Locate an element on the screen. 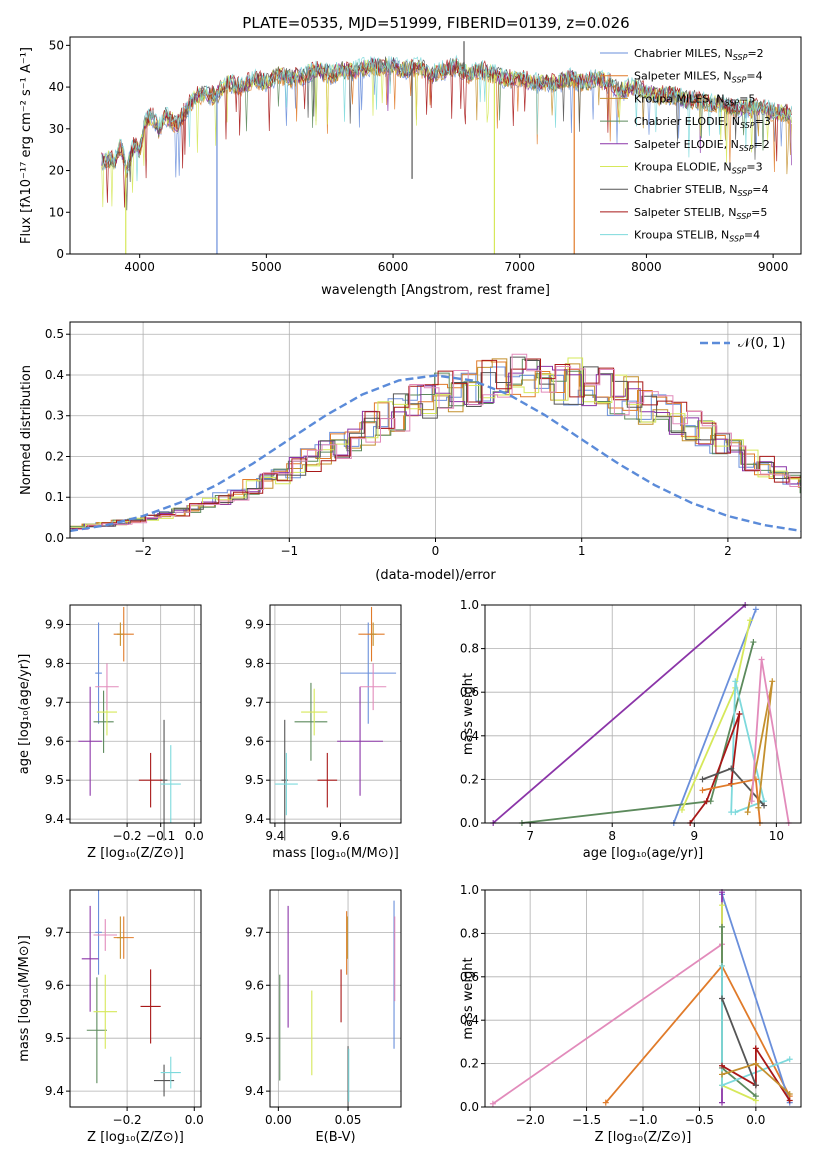 Image resolution: width=819 pixels, height=1170 pixels. y-tick-label: 0.8 is located at coordinates (469, 933).